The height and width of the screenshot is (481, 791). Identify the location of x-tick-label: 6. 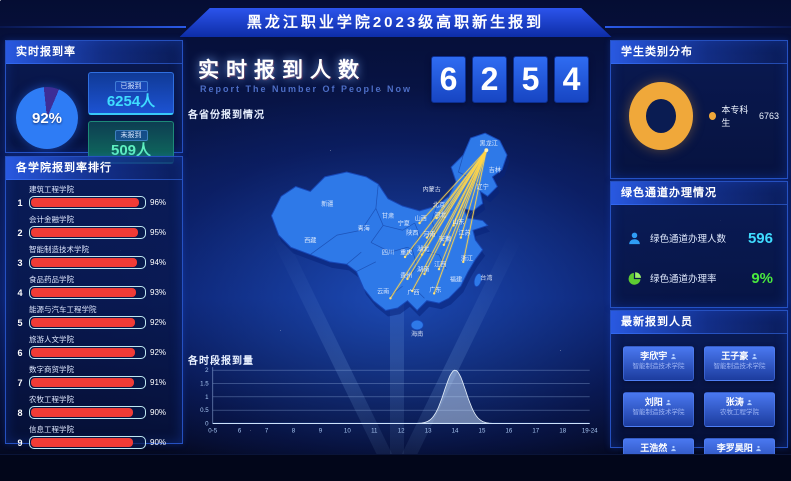
(240, 431).